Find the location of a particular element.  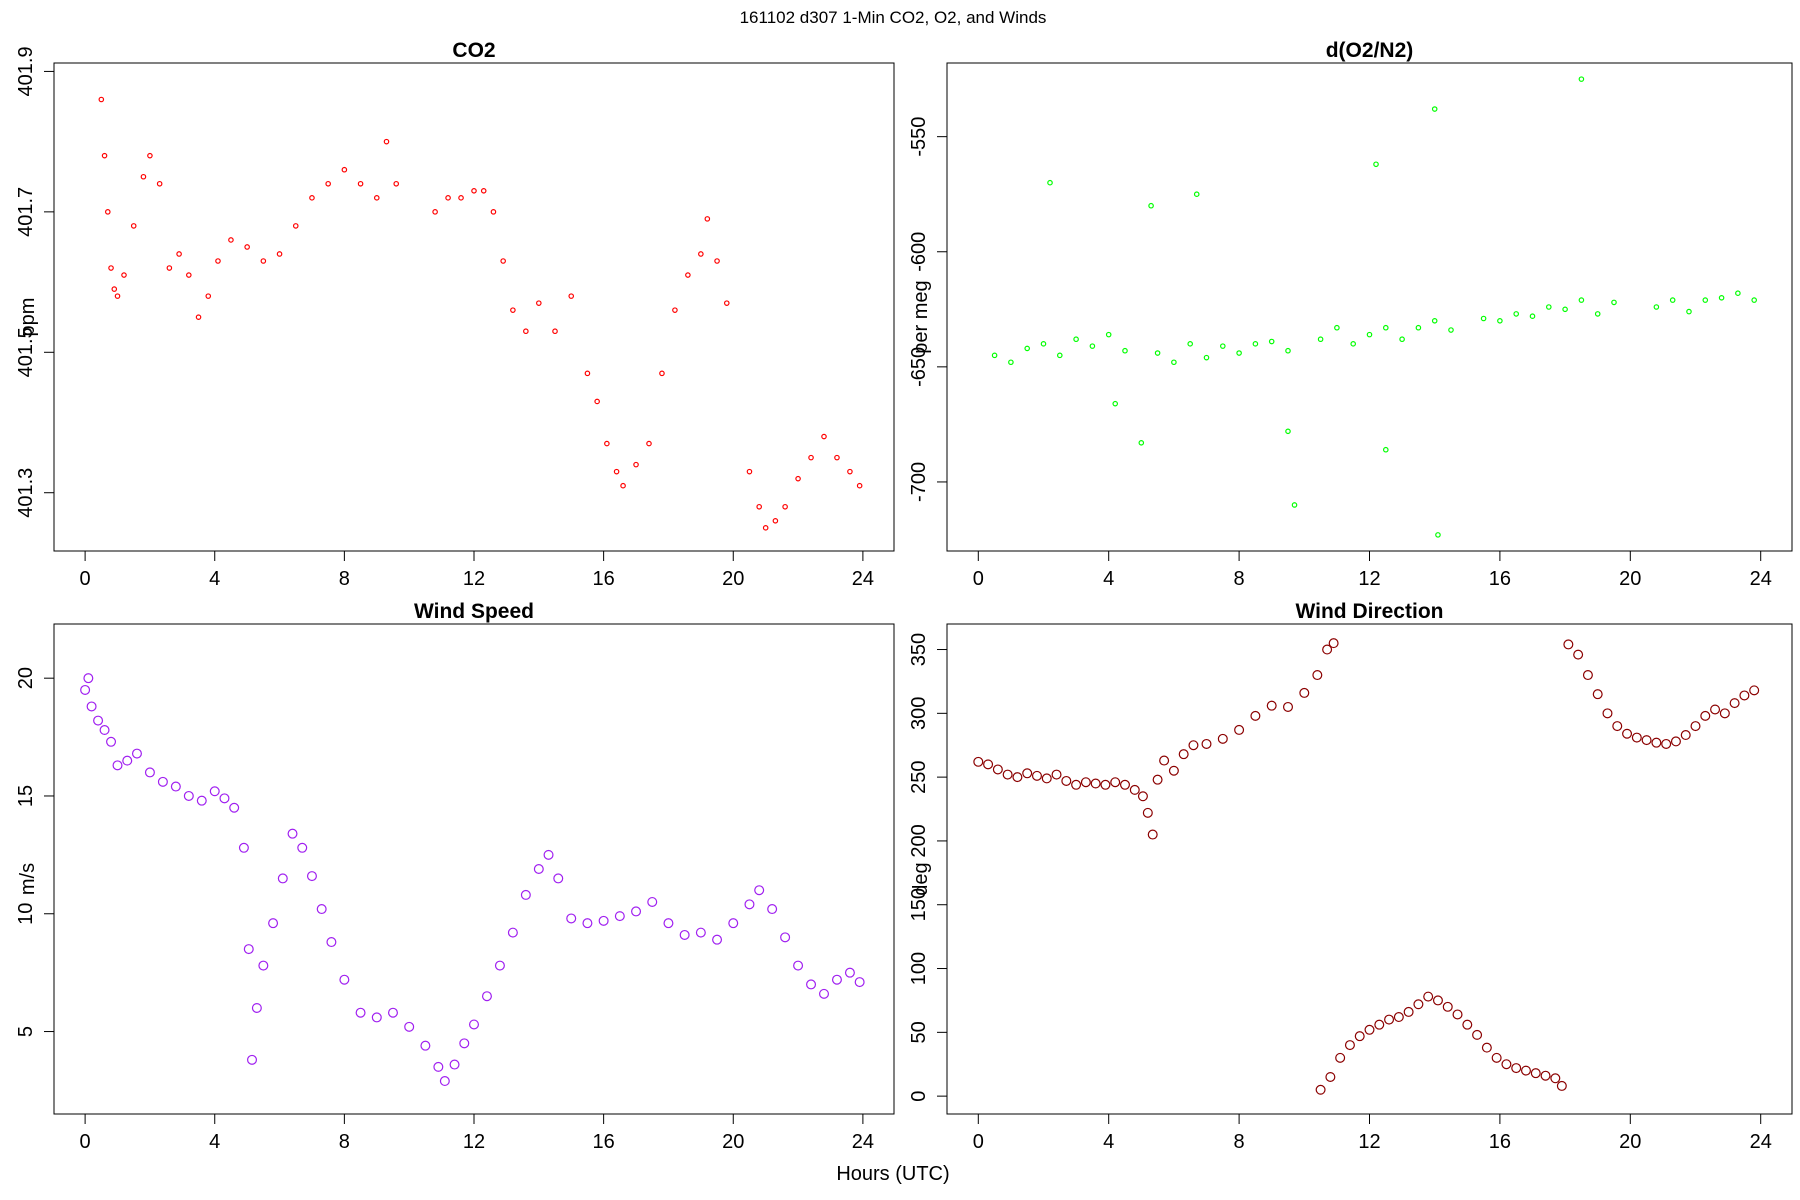

y-tick-label: 401.5 is located at coordinates (26, 352).